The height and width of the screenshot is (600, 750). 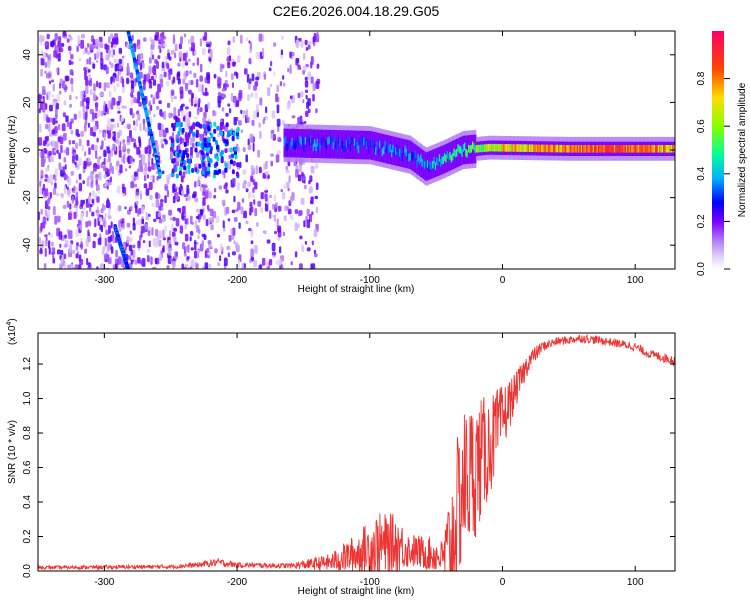 I want to click on x-tick-label: 0, so click(x=503, y=280).